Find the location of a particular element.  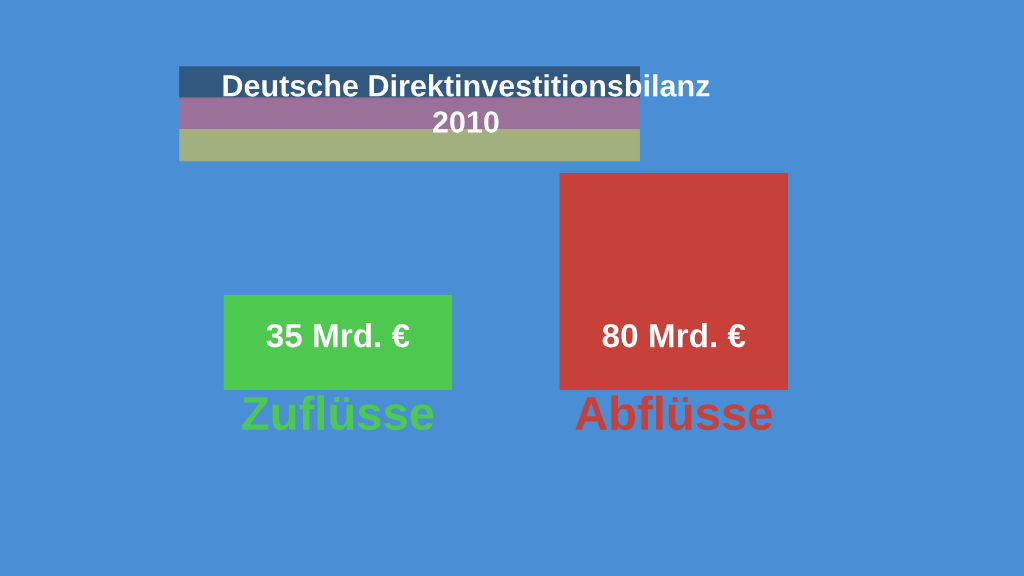

data-label: 80 Mrd. € is located at coordinates (674, 335).